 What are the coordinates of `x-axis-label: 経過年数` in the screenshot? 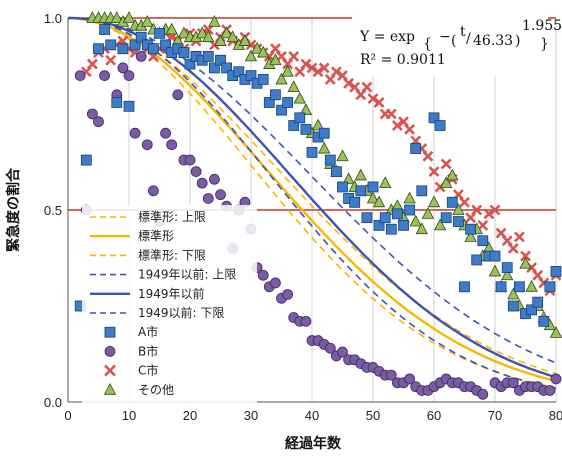 It's located at (313, 443).